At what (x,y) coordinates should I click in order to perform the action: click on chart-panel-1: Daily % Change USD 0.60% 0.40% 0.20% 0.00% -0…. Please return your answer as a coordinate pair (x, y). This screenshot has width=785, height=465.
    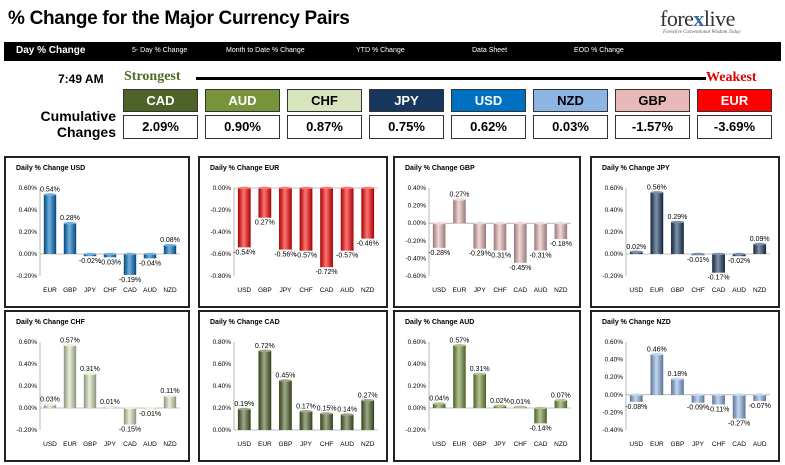
    Looking at the image, I should click on (97, 232).